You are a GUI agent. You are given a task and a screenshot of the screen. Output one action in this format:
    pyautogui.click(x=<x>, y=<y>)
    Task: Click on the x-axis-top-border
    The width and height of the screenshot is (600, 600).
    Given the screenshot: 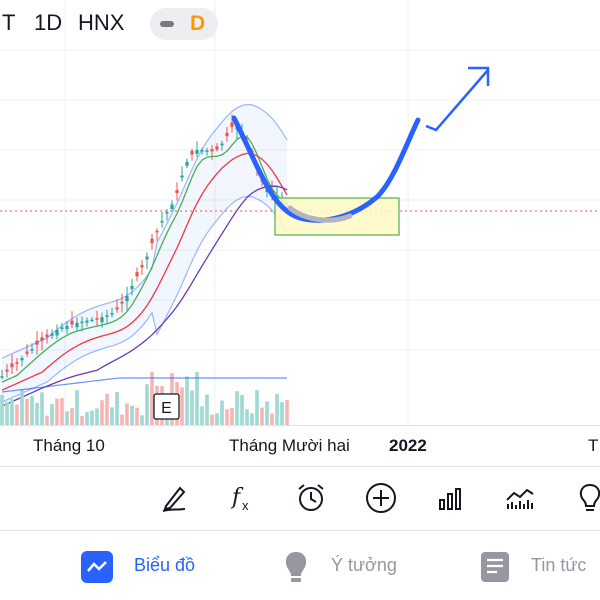 What is the action you would take?
    pyautogui.click(x=300, y=425)
    